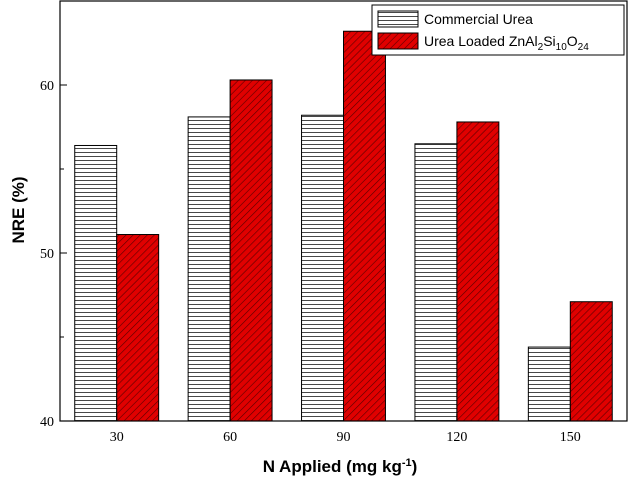 This screenshot has width=630, height=479. I want to click on legend-label-series-1: Commercial Urea, so click(478, 19).